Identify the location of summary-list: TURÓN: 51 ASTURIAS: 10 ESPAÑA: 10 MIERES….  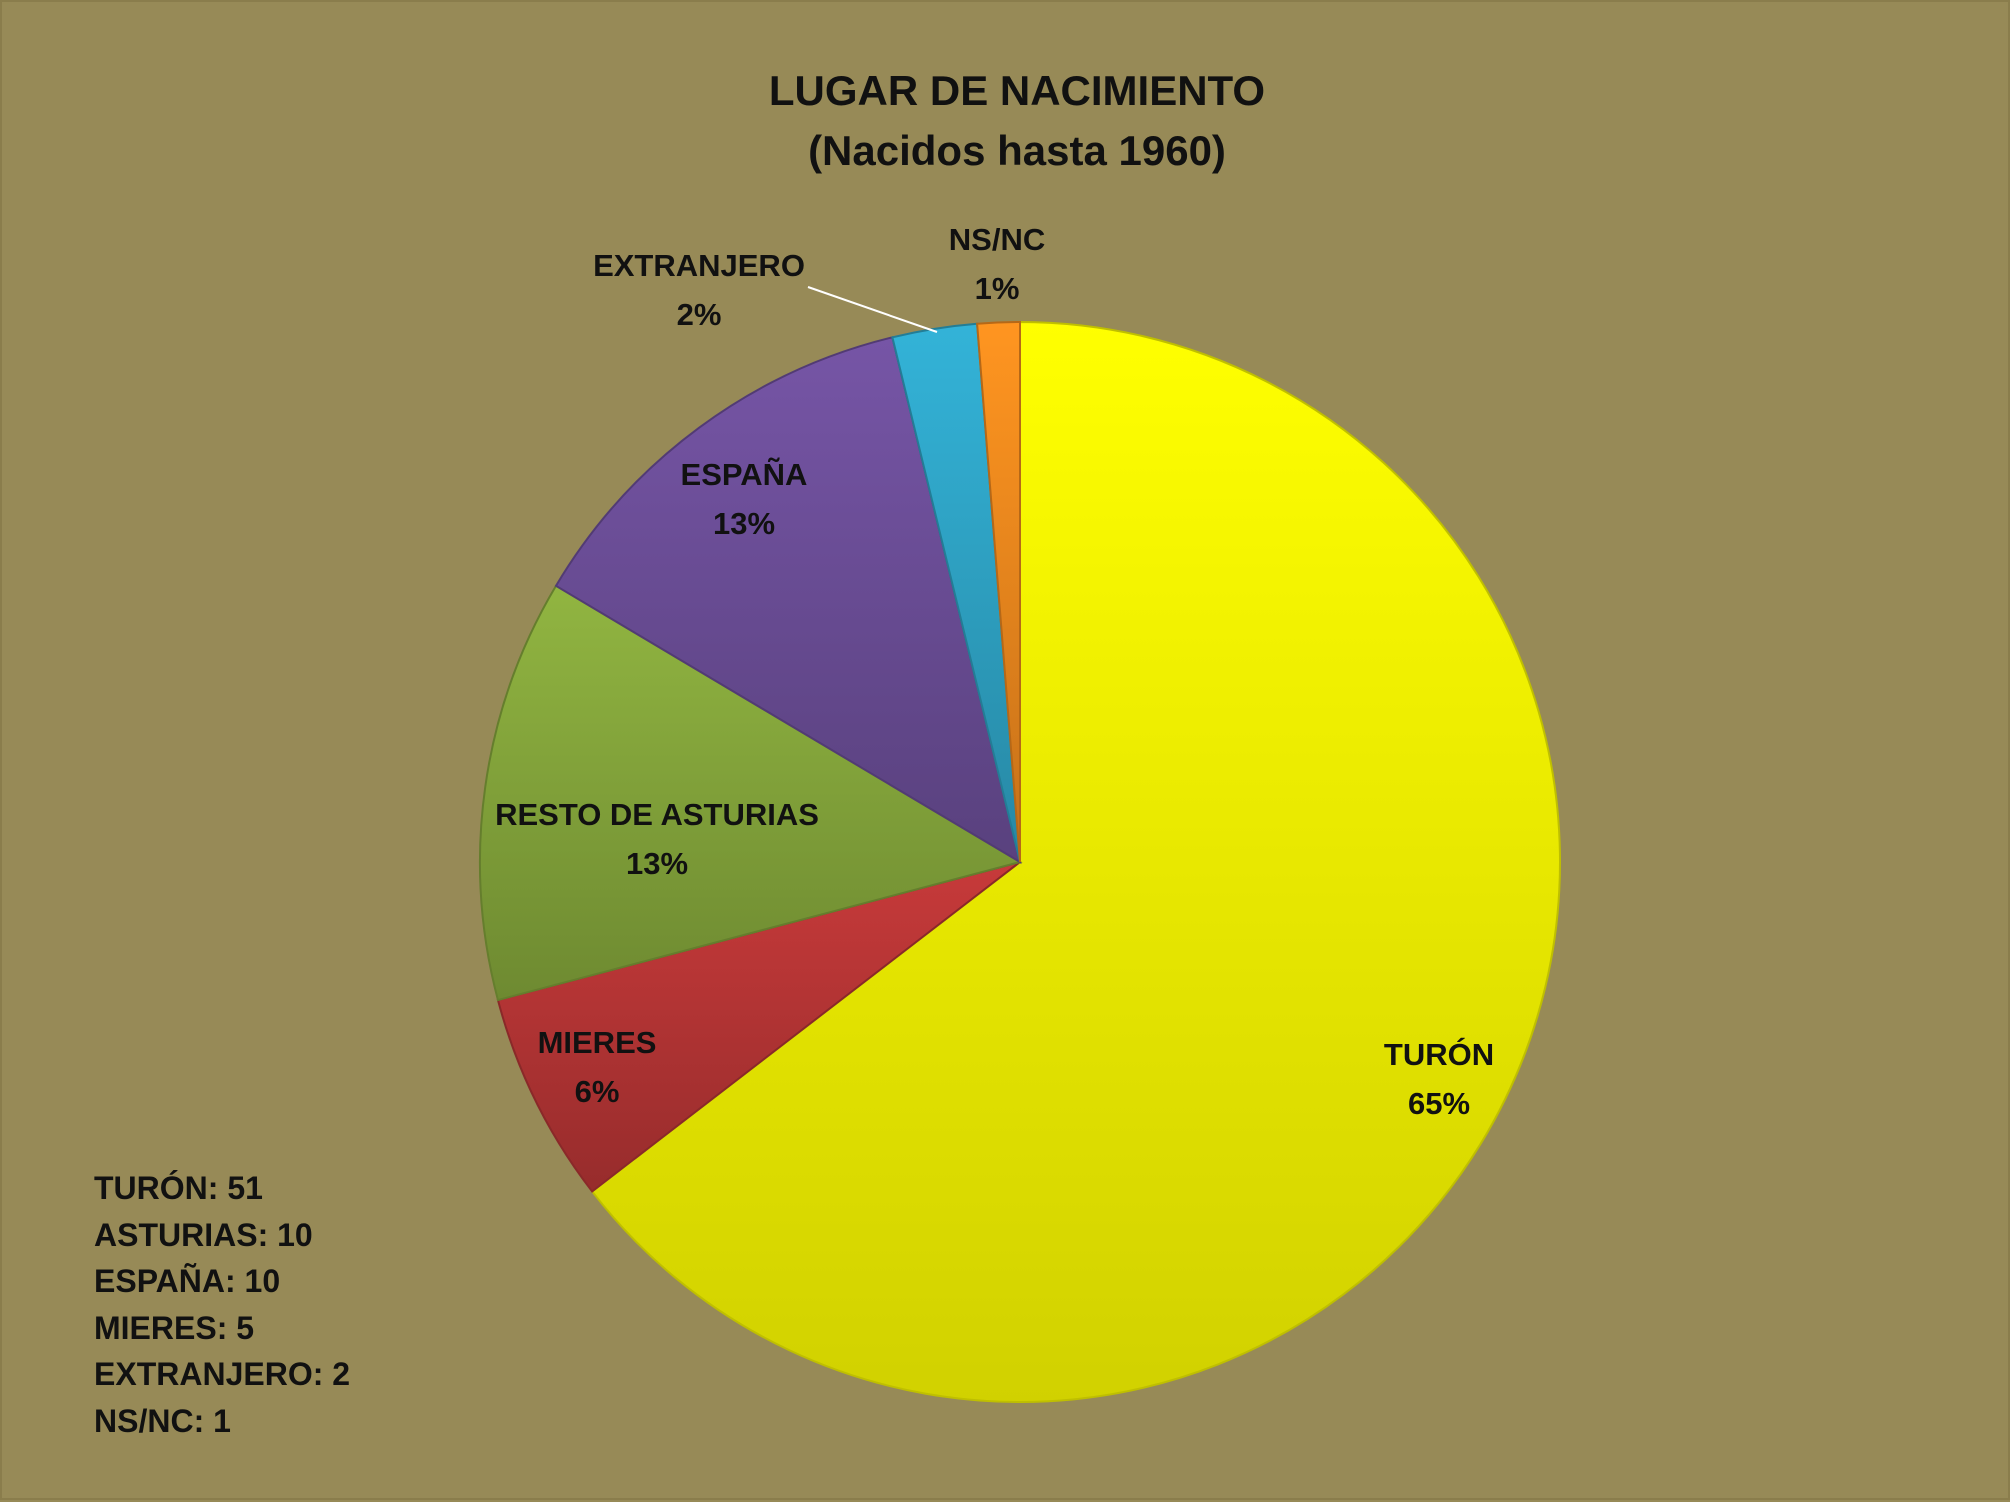
(222, 1304).